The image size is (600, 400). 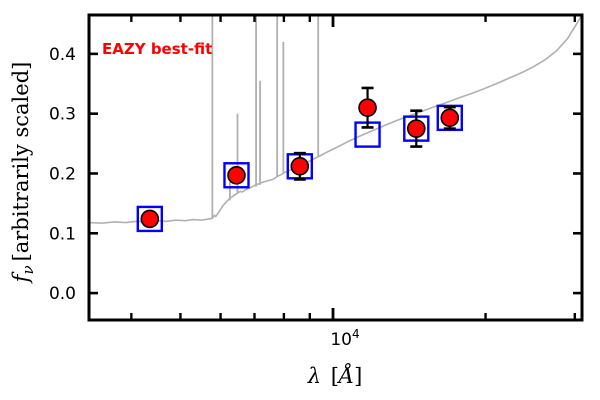 I want to click on y-axis-tick-labels: 0.0 0.1 0.2 0.3 0.4, so click(x=62, y=174).